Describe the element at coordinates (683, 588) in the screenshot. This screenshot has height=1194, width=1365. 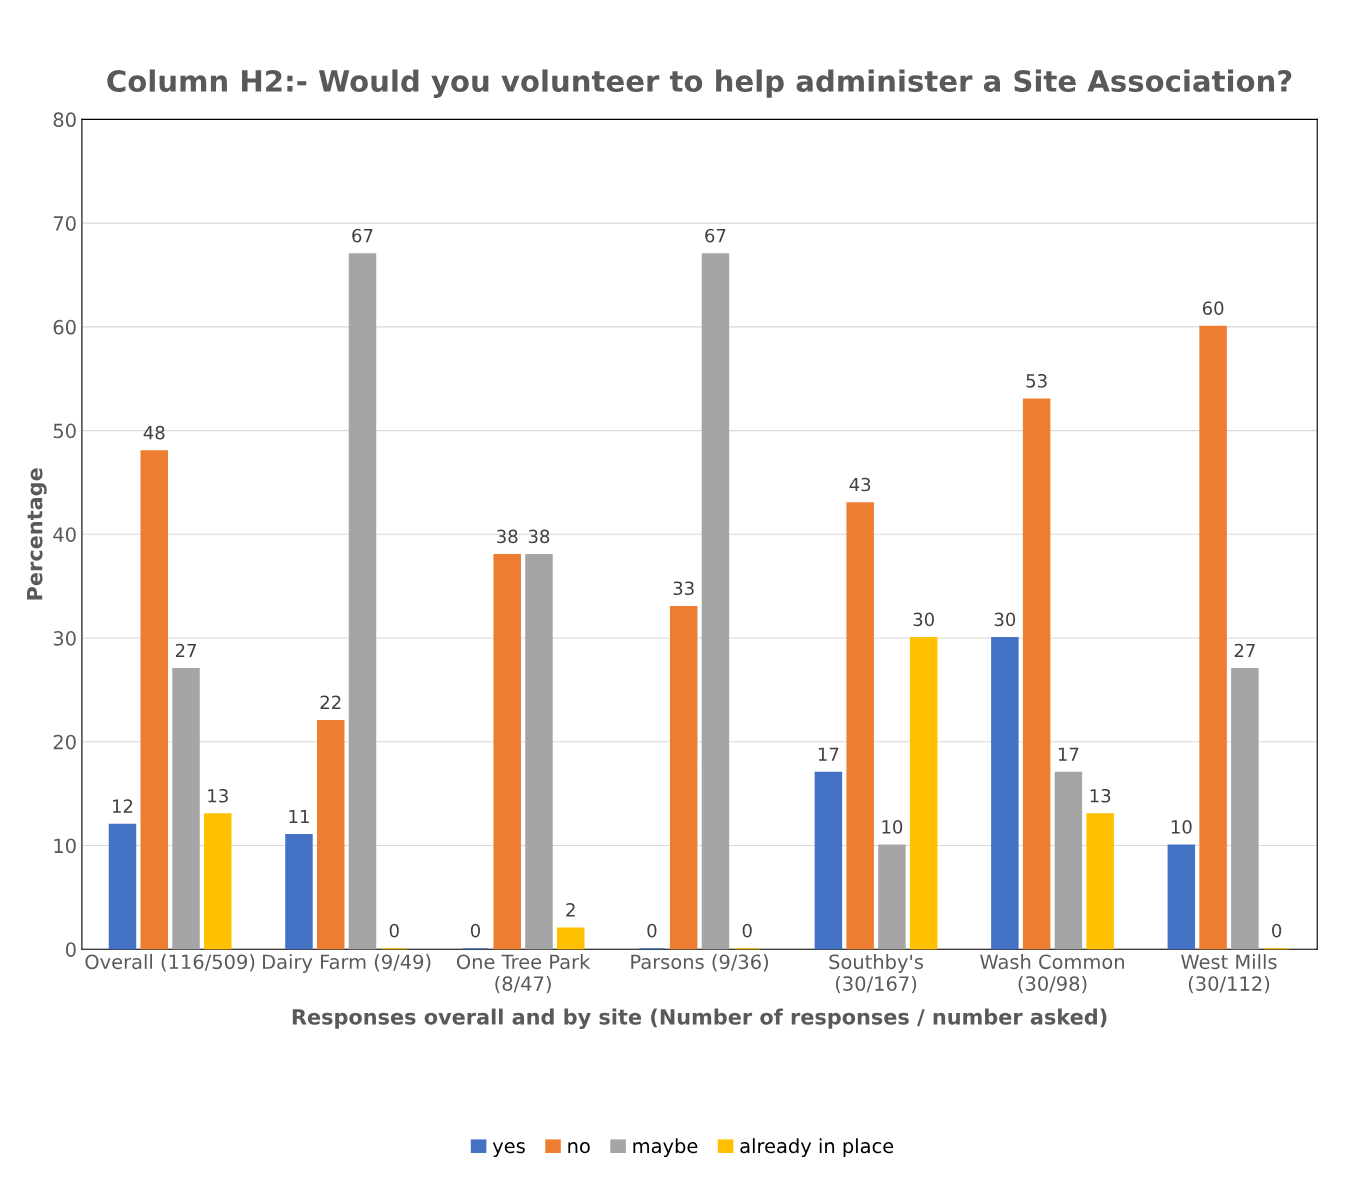
I see `data-label: 33` at that location.